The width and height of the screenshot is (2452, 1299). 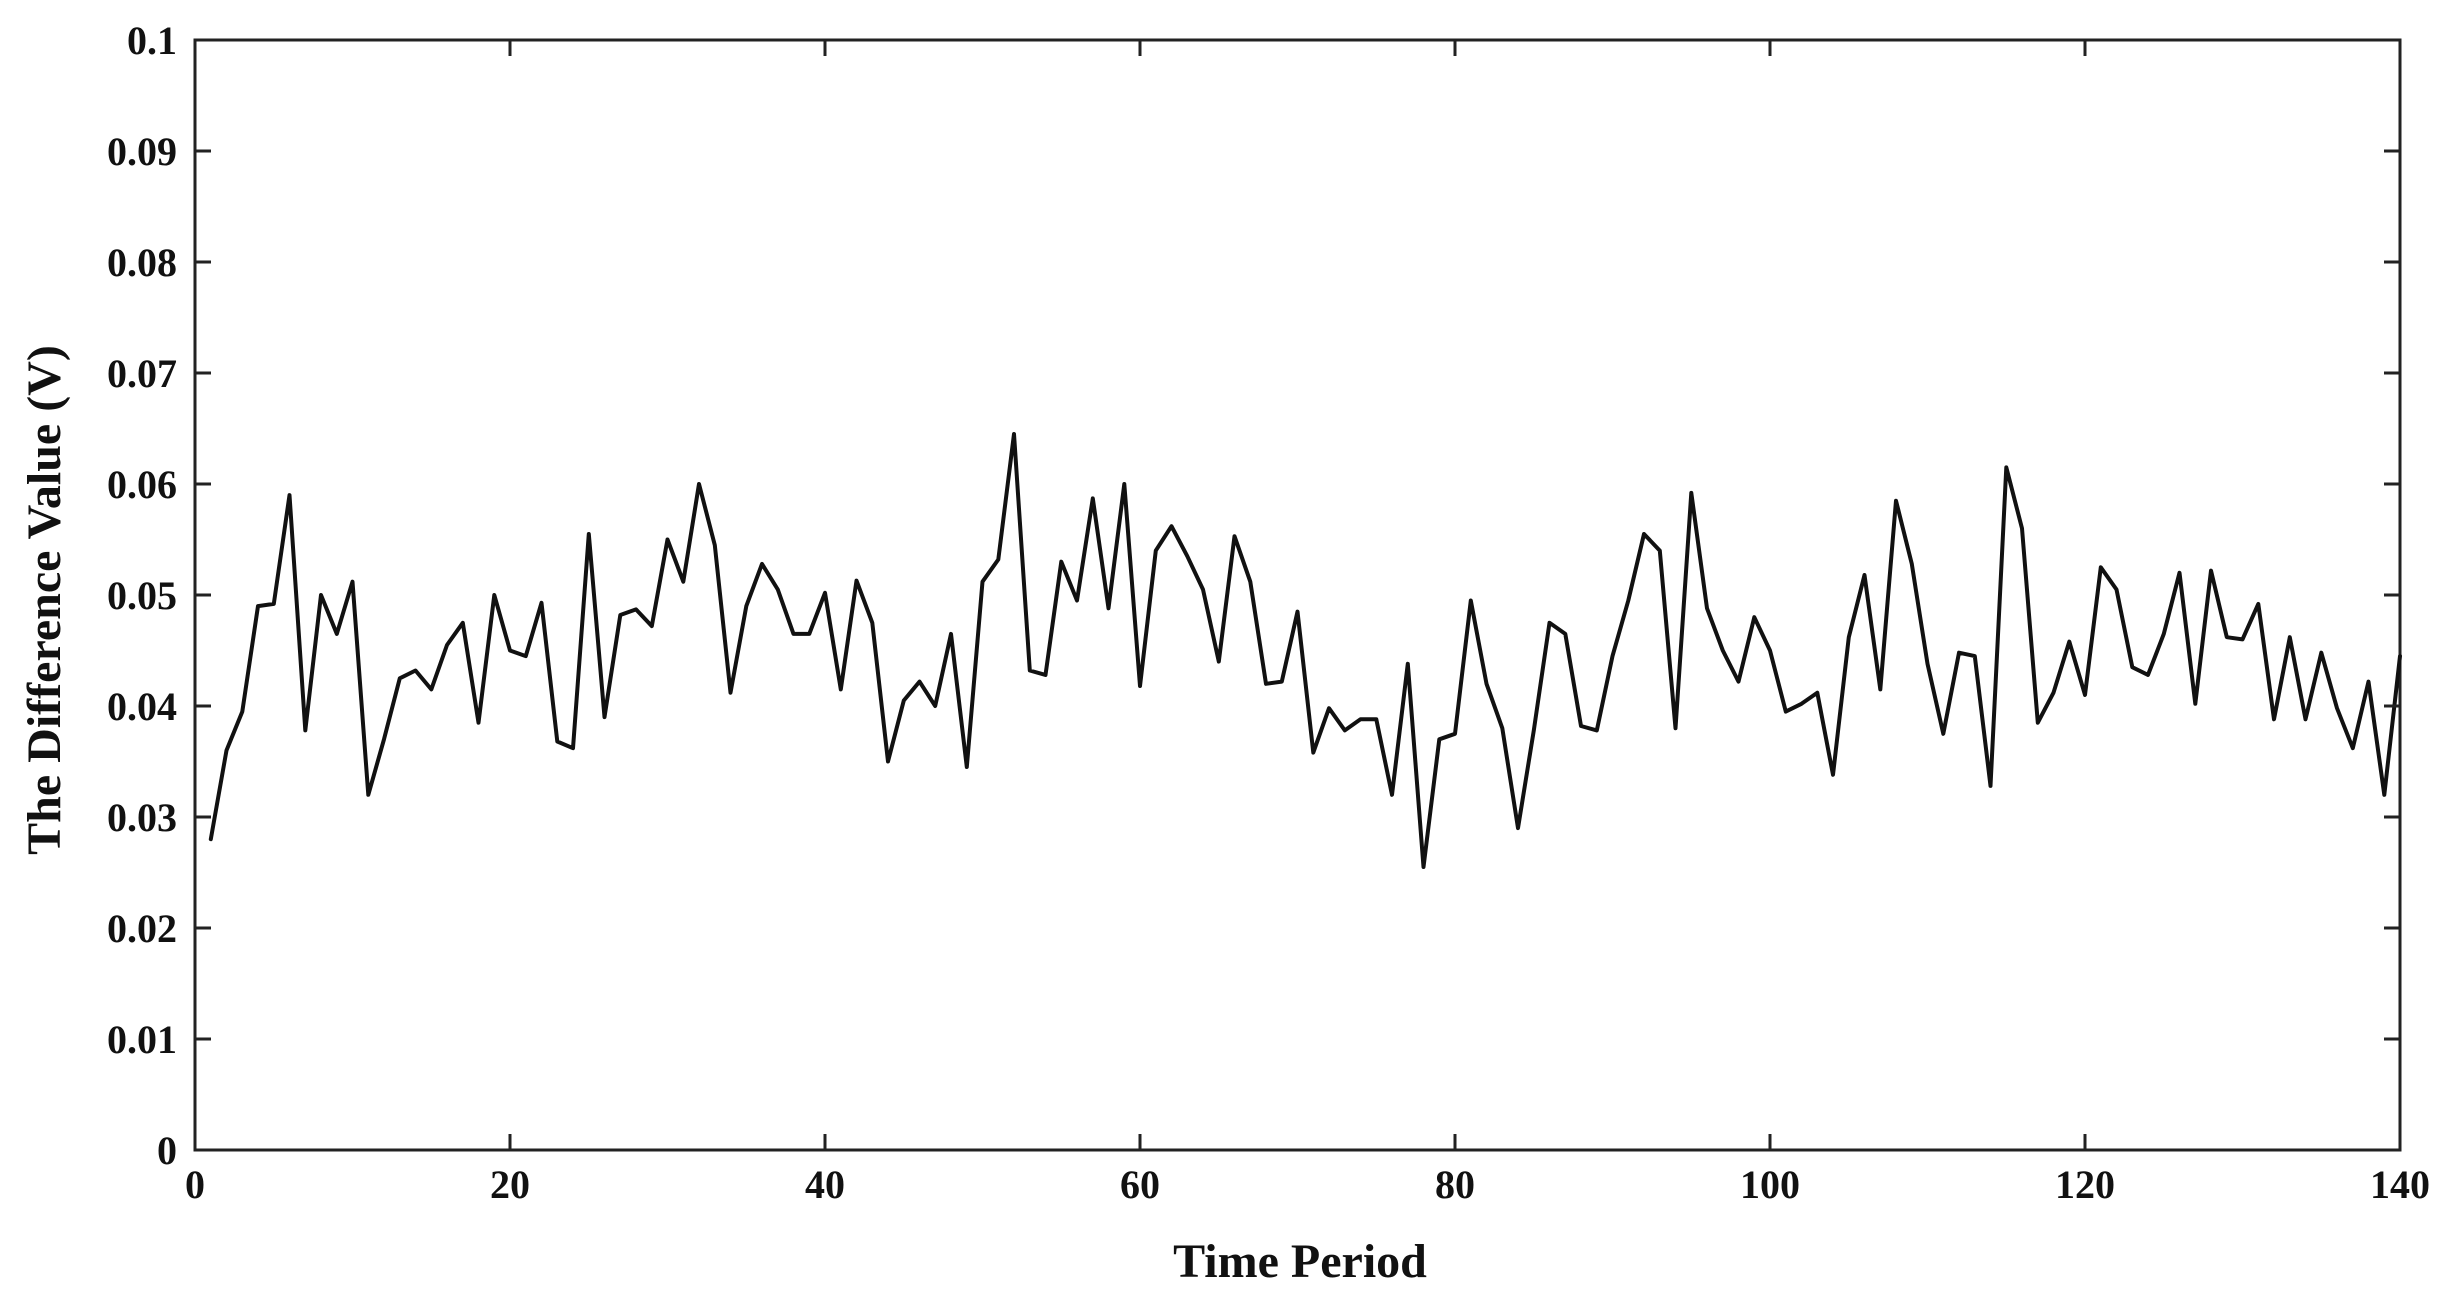 I want to click on y-tick-label: 0.06, so click(x=142, y=484).